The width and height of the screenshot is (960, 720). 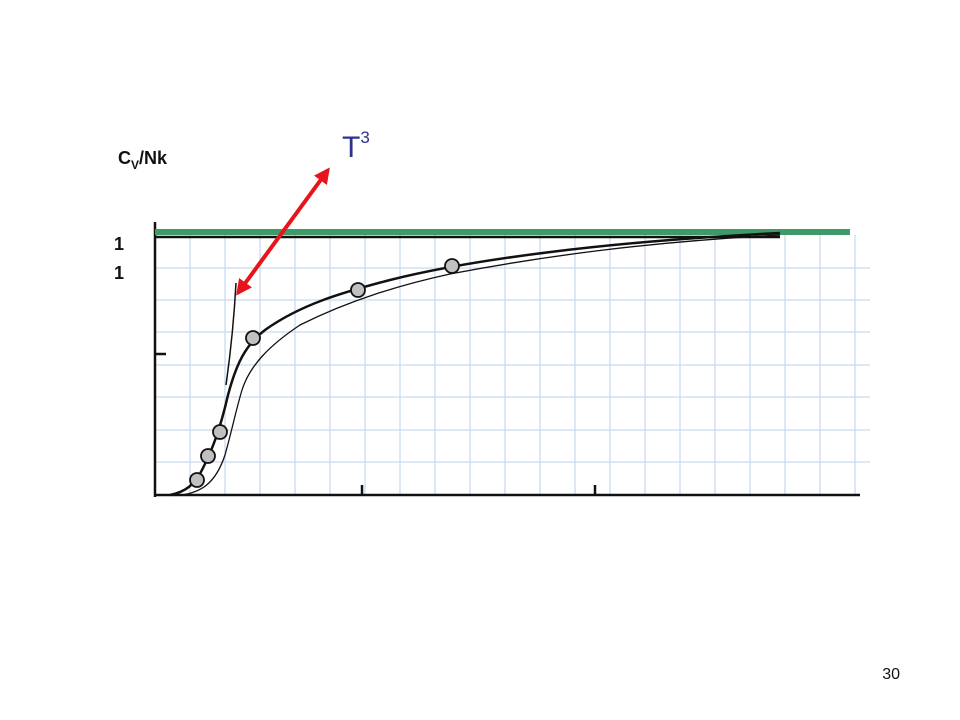 What do you see at coordinates (153, 158) in the screenshot?
I see `label-rest: /Nk` at bounding box center [153, 158].